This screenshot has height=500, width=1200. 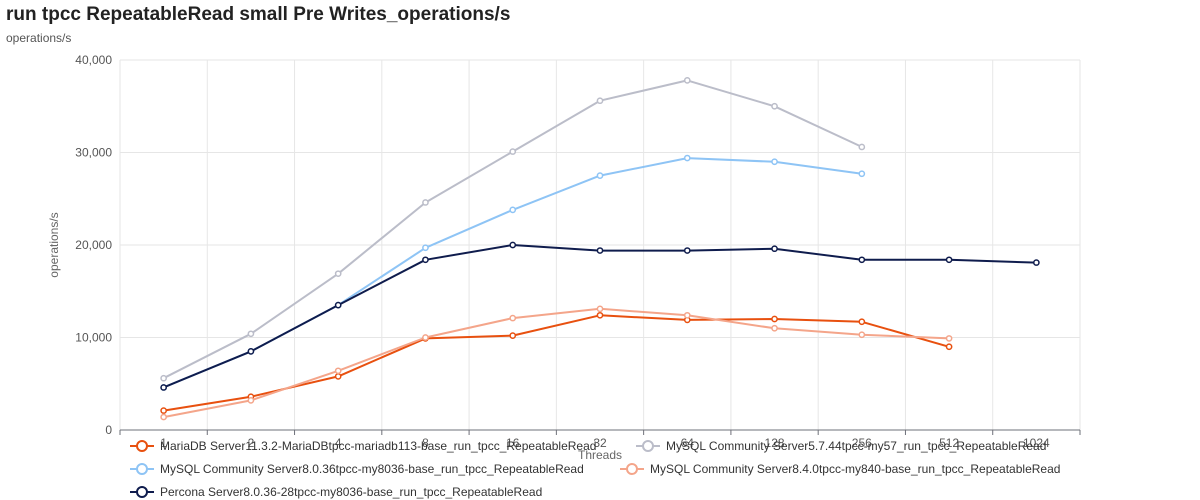 What do you see at coordinates (862, 443) in the screenshot?
I see `x-tick-label: 256` at bounding box center [862, 443].